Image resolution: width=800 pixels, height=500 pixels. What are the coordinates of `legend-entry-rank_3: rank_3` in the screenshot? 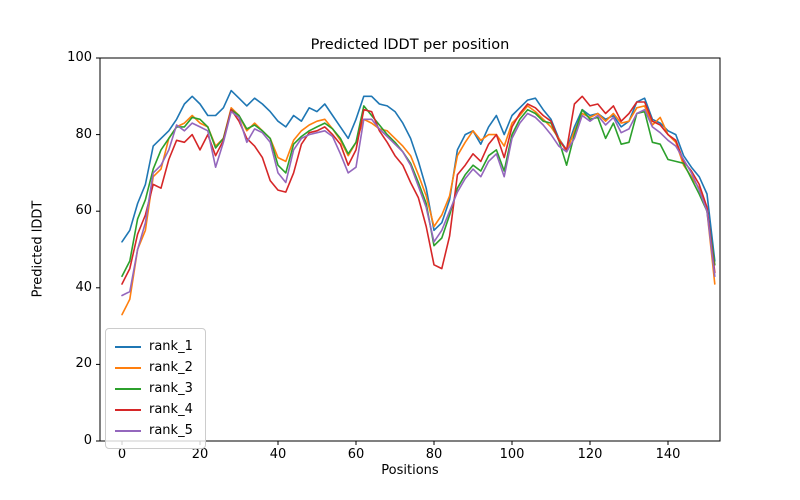 It's located at (154, 388).